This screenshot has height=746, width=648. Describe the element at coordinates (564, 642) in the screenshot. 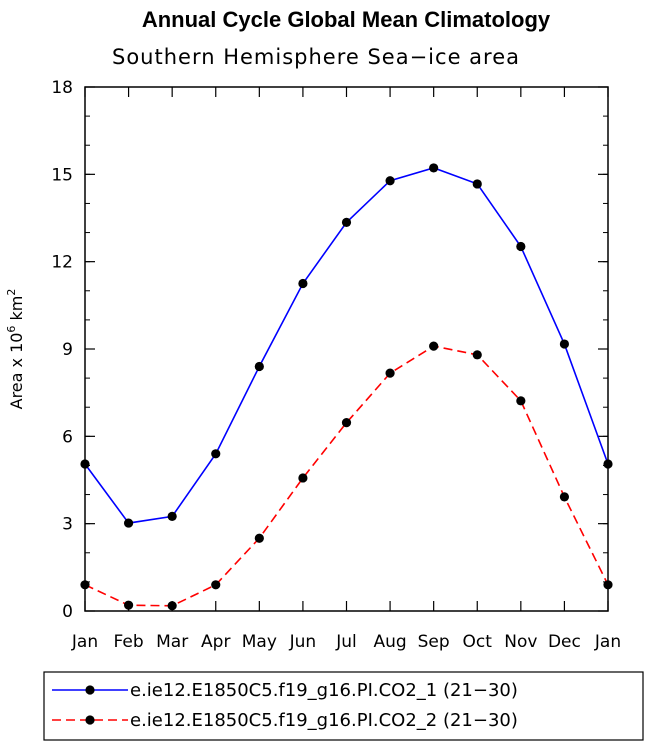

I see `x-tick-label: Dec` at that location.